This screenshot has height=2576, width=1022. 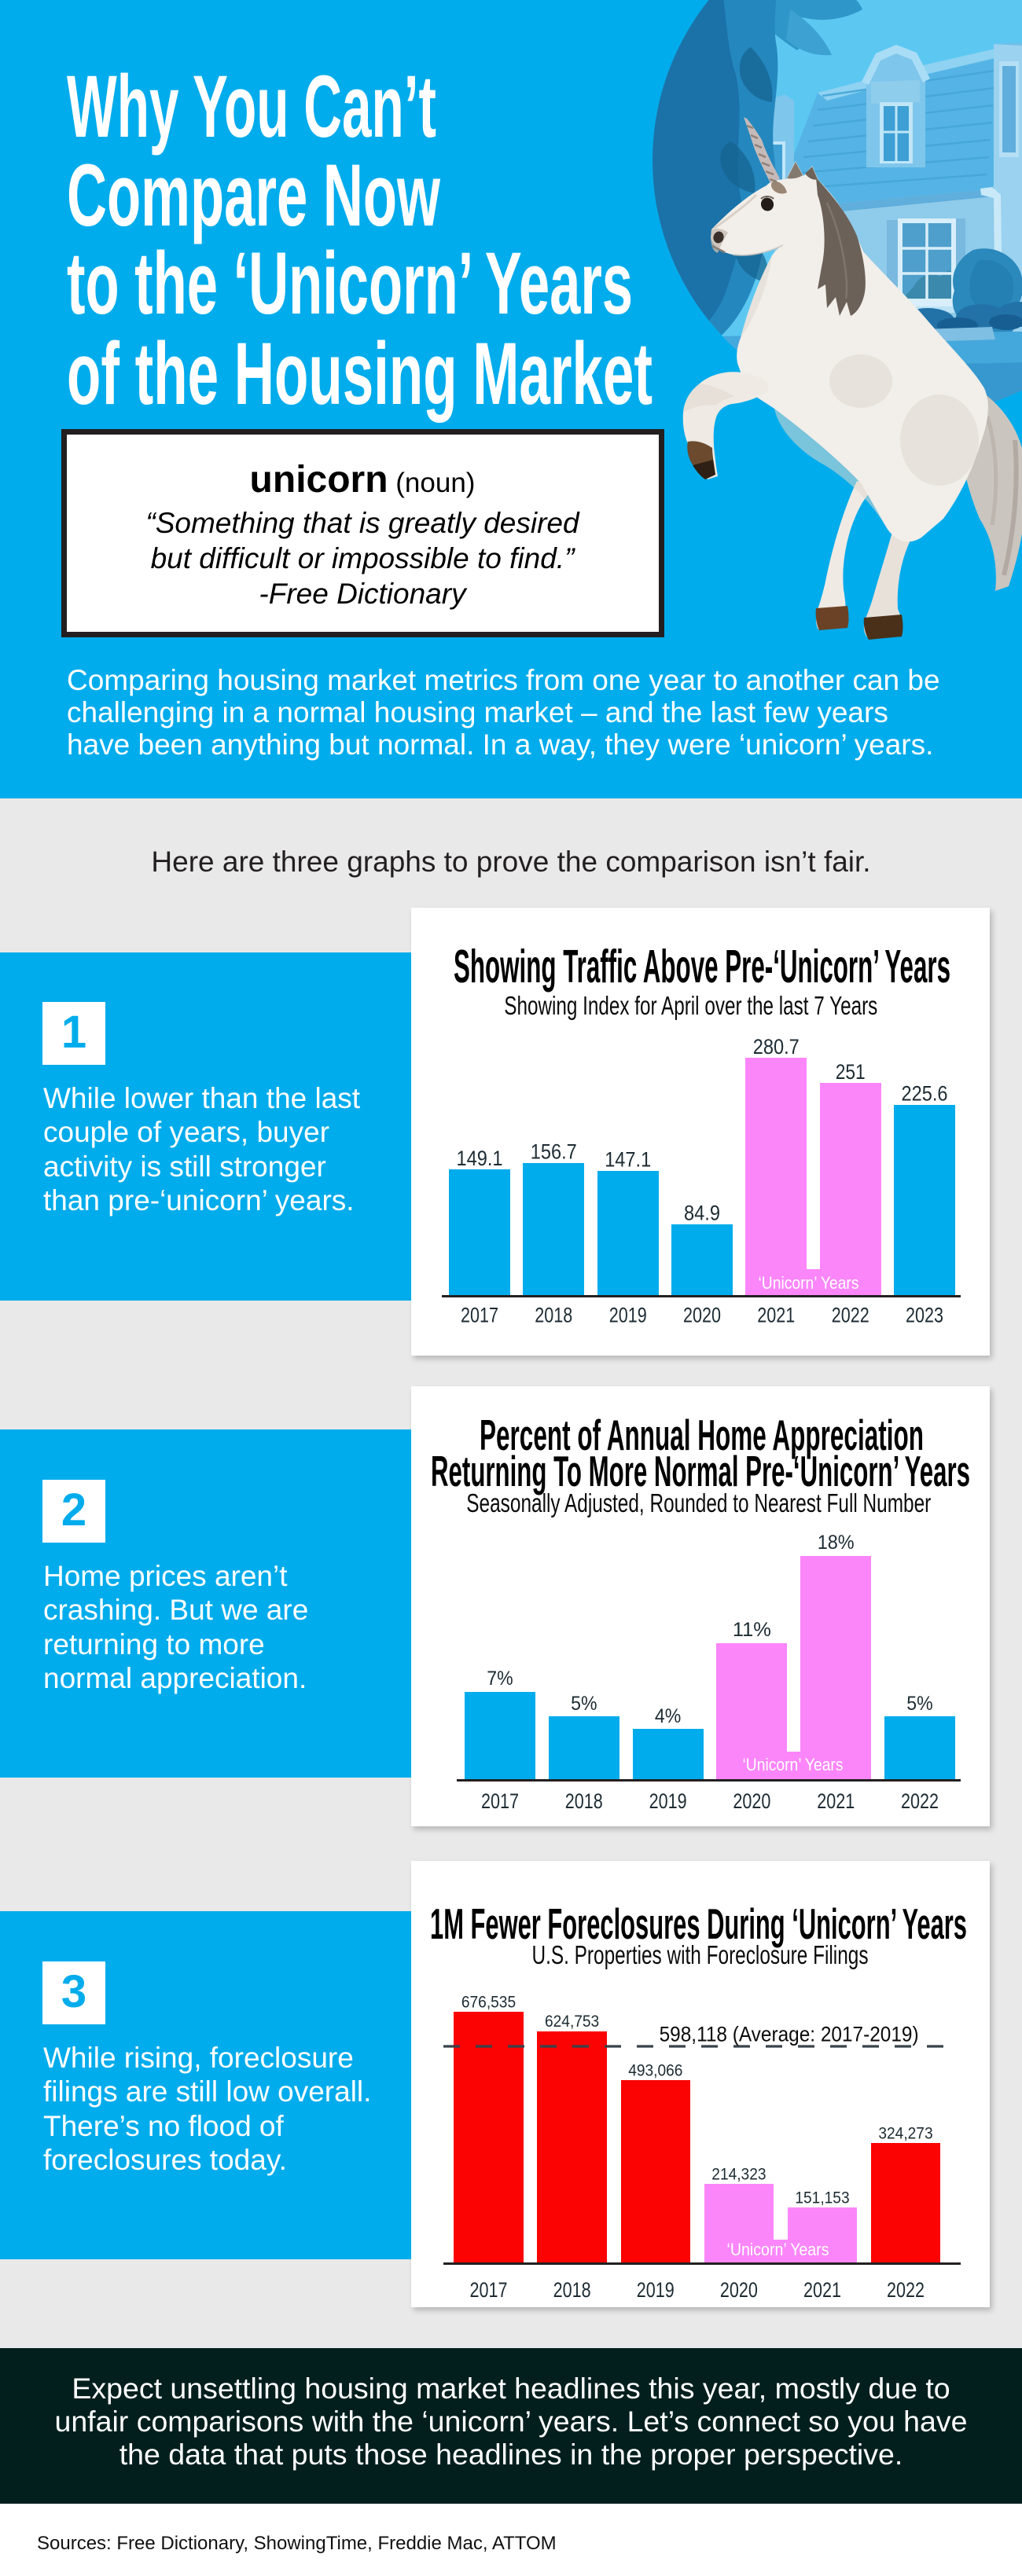 What do you see at coordinates (837, 1543) in the screenshot?
I see `svg-text: 18%` at bounding box center [837, 1543].